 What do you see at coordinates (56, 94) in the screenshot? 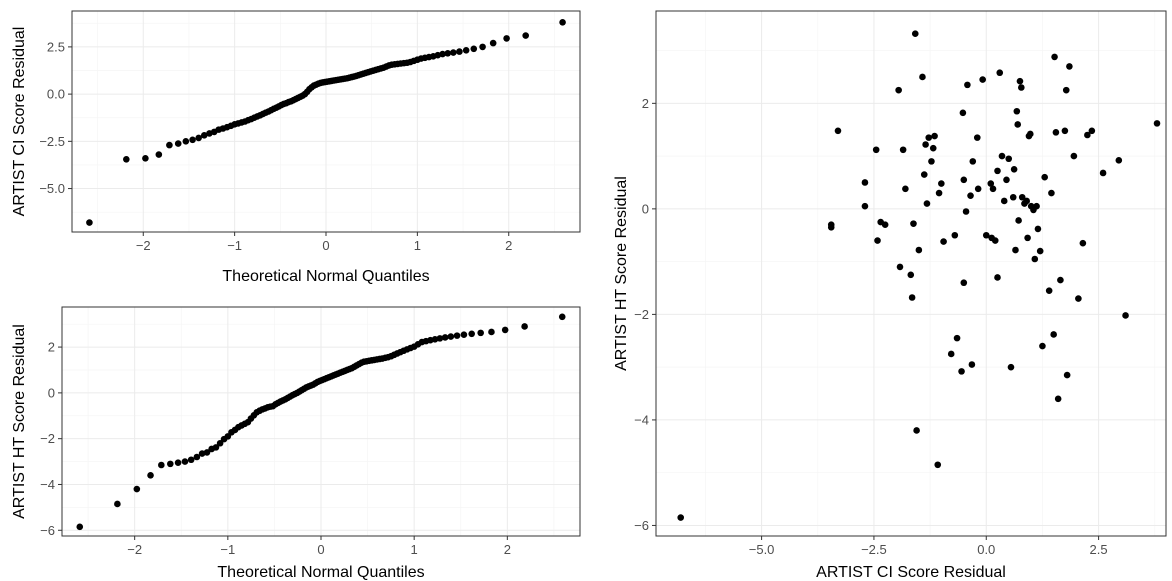
I see `y-tick-label: 0.0` at bounding box center [56, 94].